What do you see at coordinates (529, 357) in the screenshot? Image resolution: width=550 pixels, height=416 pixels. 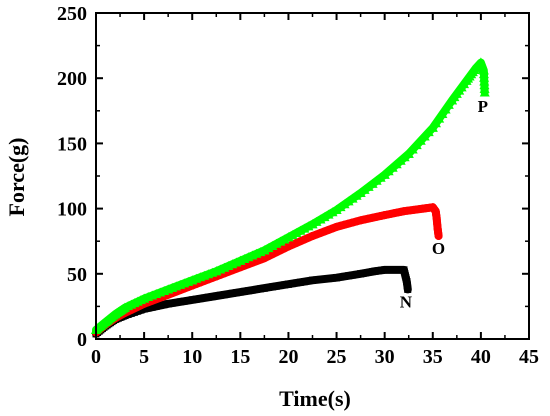 I see `x-tick-label: 45` at bounding box center [529, 357].